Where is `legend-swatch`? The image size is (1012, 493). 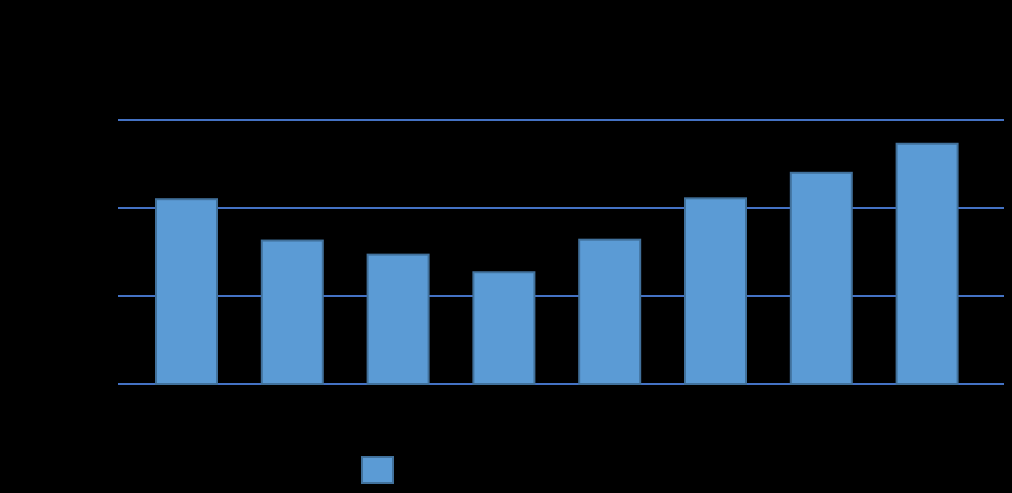
legend-swatch is located at coordinates (377, 470).